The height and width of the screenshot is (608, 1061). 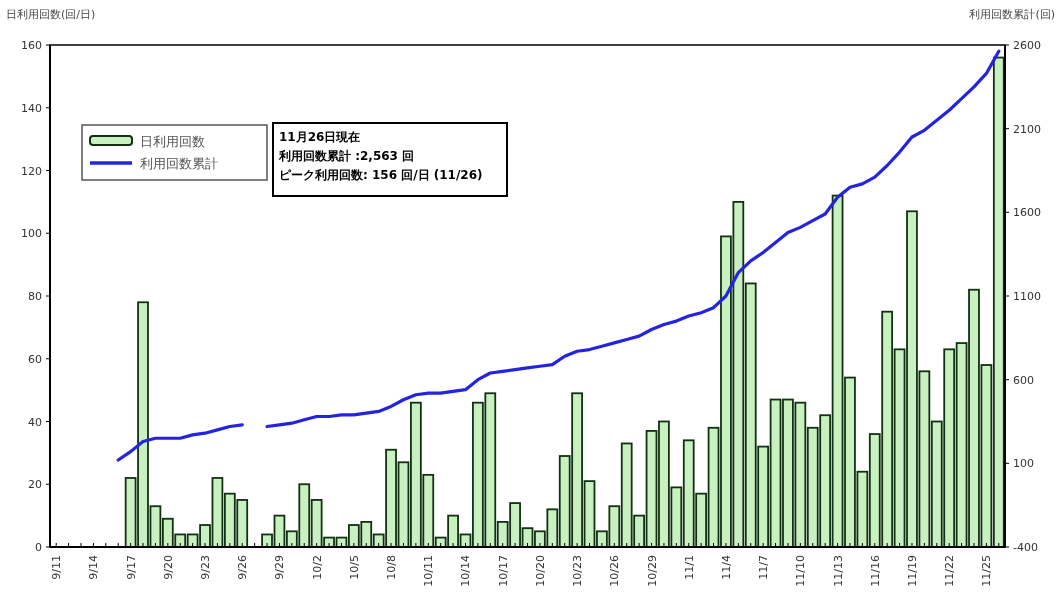 I want to click on y-tick-label: 0, so click(x=38, y=547).